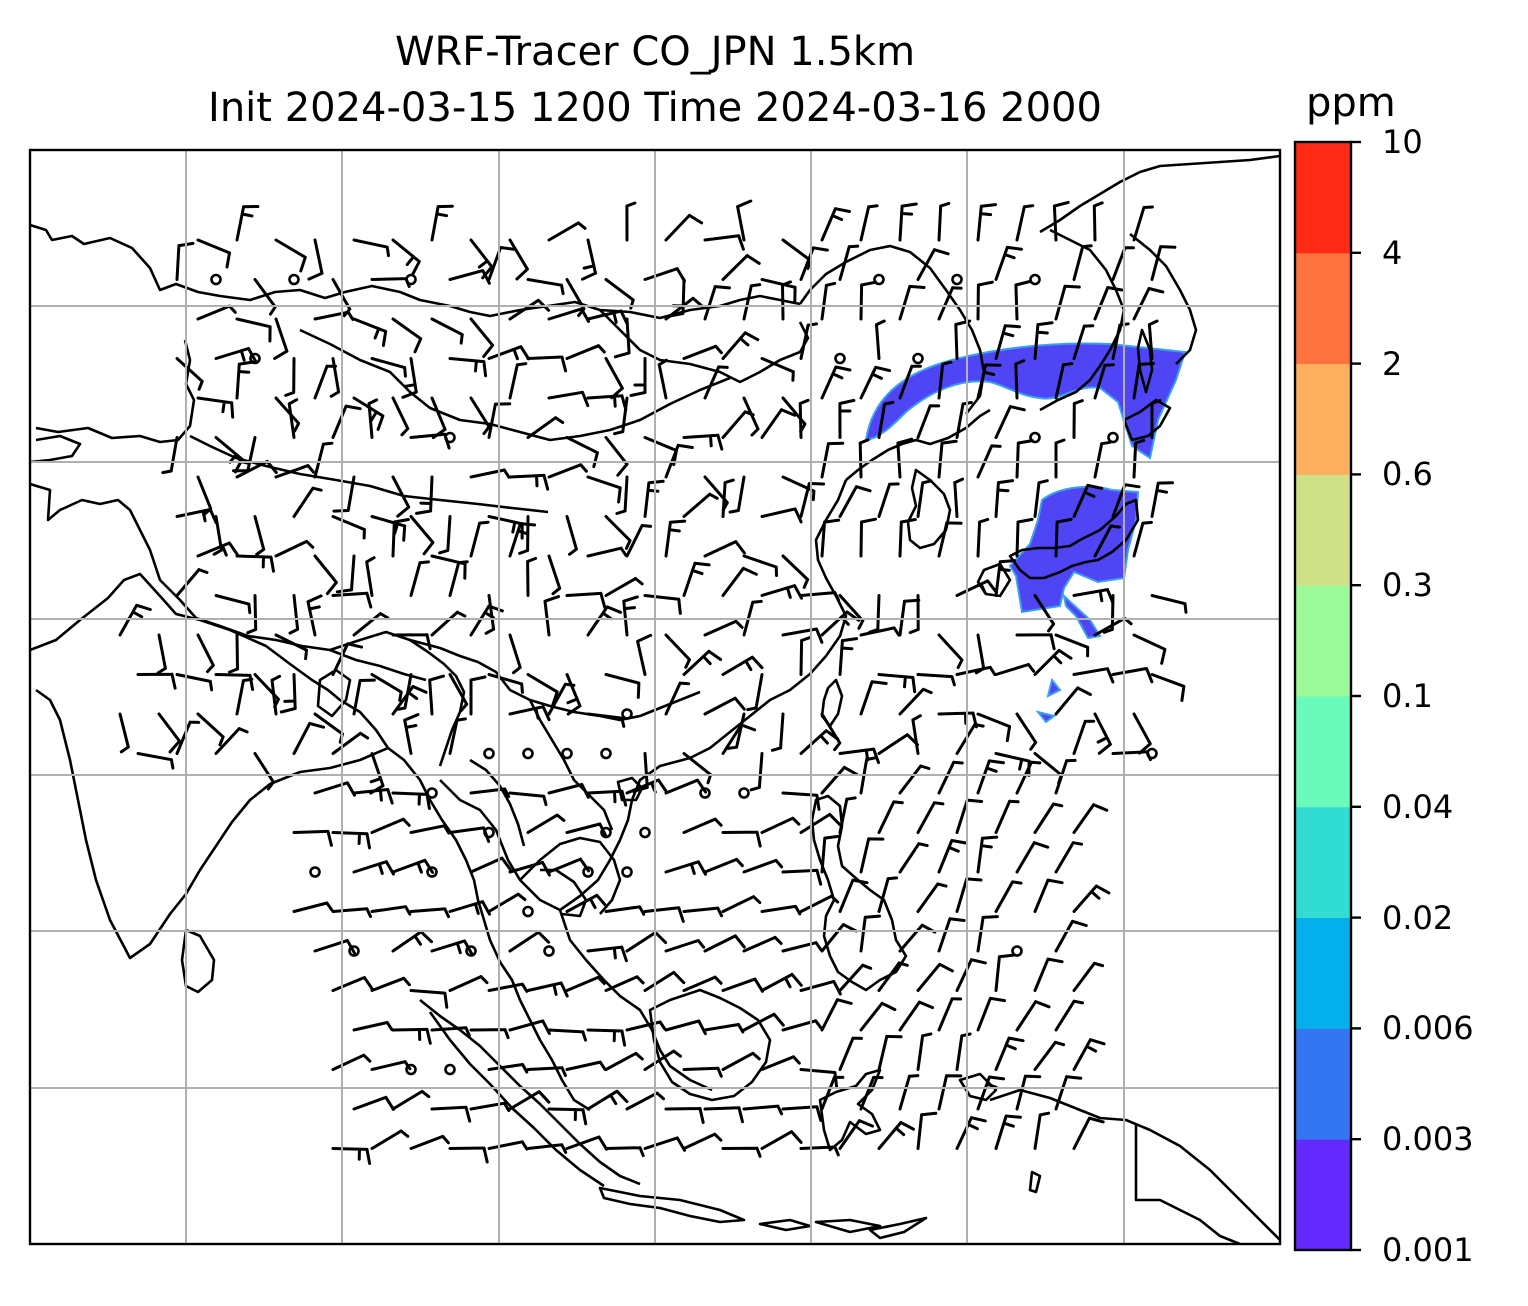 The width and height of the screenshot is (1528, 1306). Describe the element at coordinates (515, 385) in the screenshot. I see `border-china-central` at that location.